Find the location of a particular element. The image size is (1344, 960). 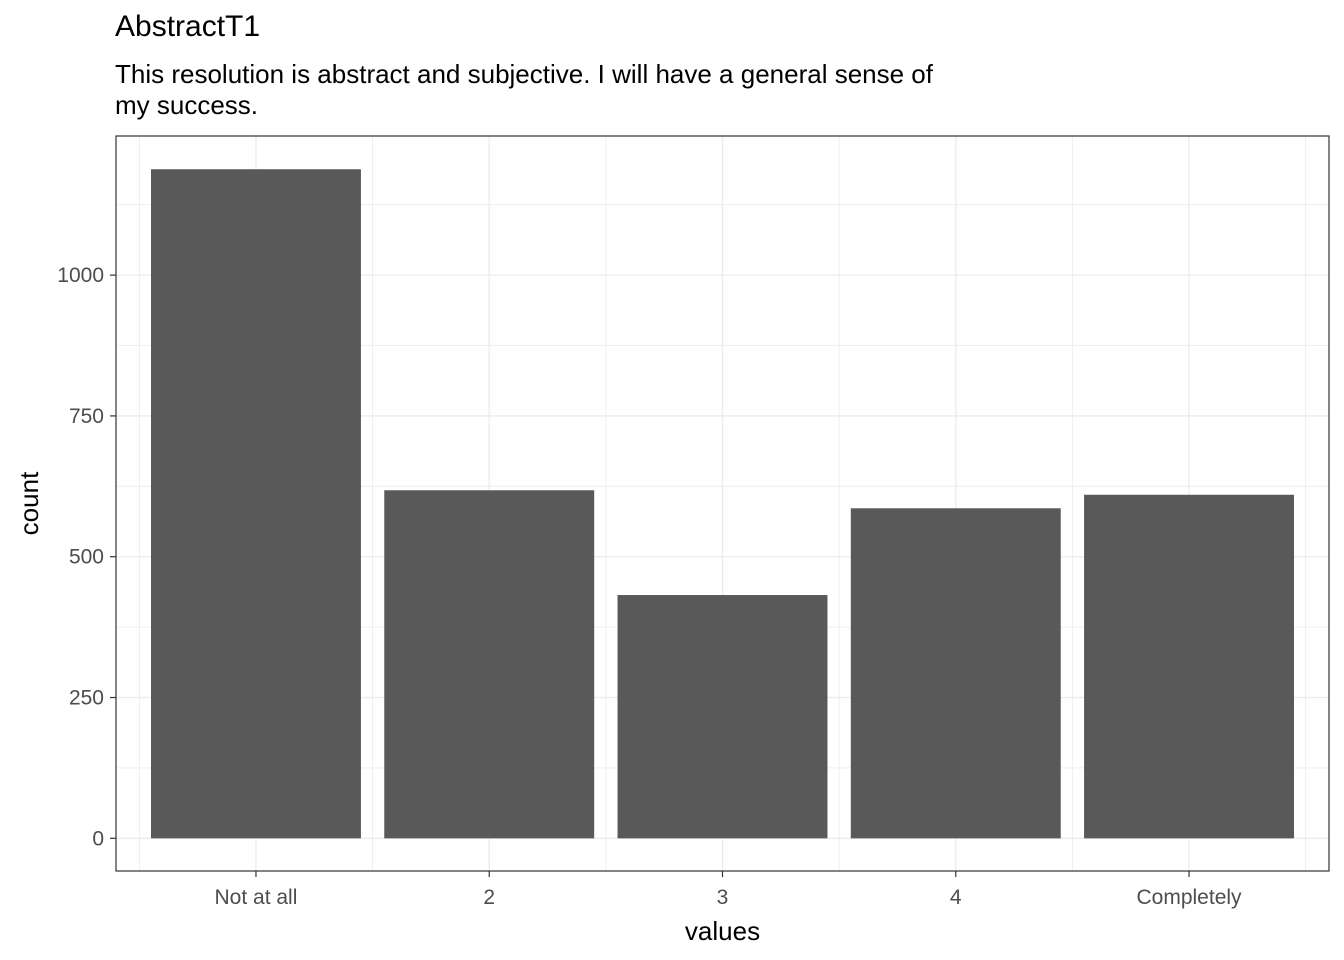

x-tick-label: 3 is located at coordinates (723, 897).